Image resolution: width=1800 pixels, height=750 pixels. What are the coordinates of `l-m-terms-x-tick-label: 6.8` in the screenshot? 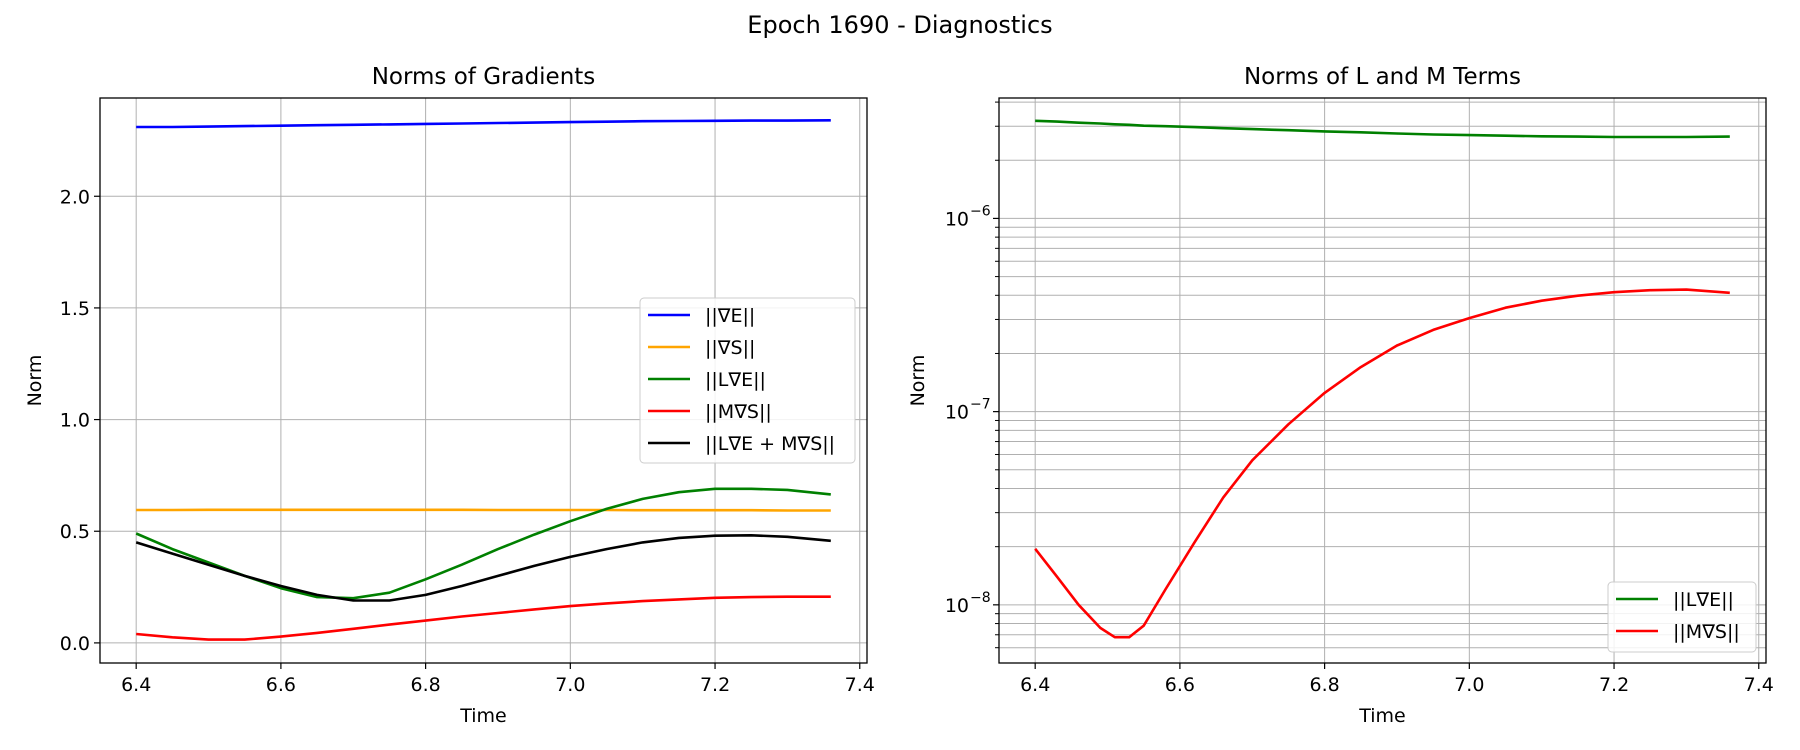 It's located at (1325, 685).